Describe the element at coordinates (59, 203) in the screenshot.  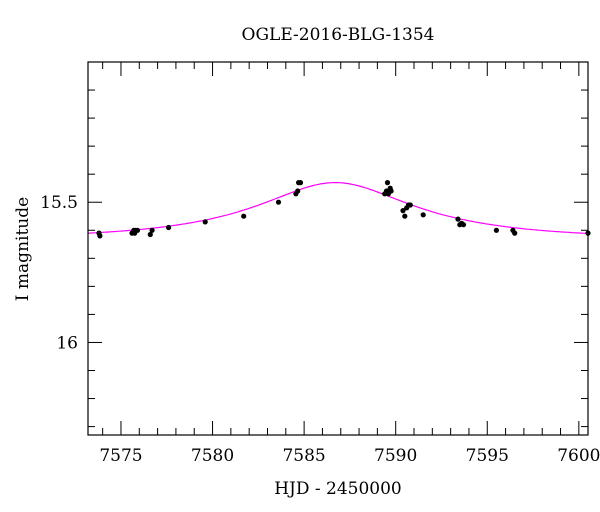
I see `y-tick-label: 15.5` at that location.